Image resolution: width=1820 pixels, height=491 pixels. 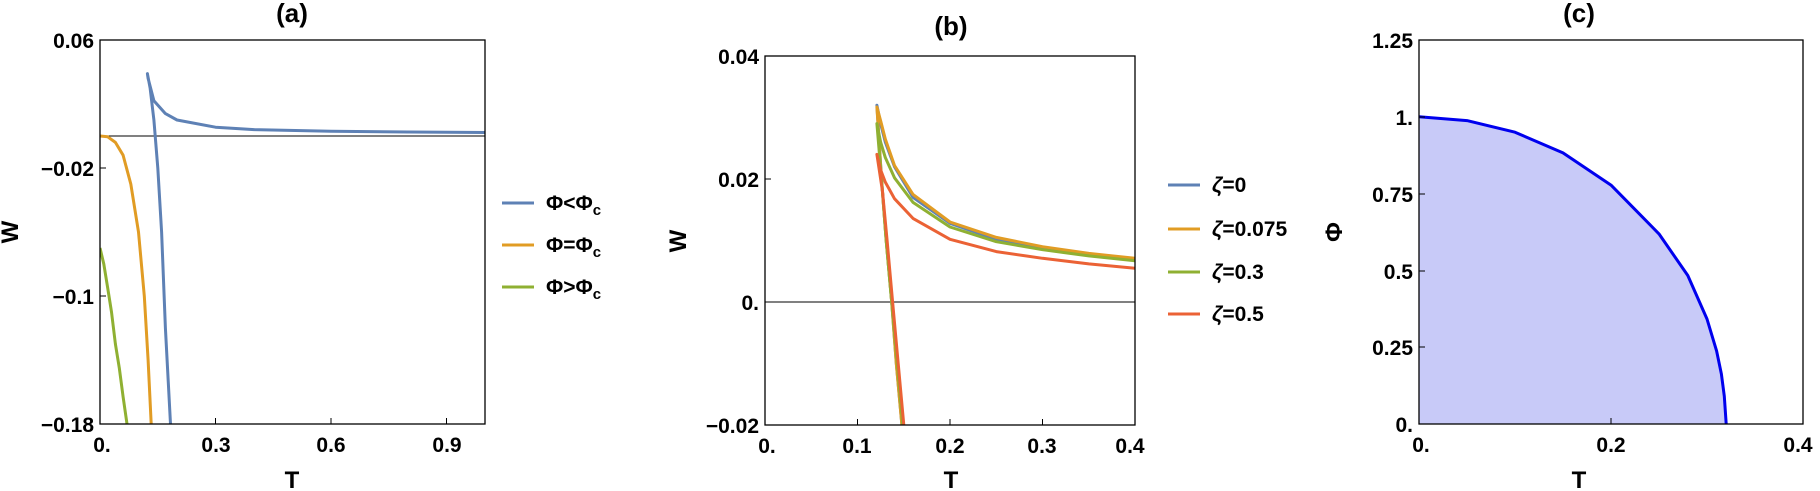 I want to click on legend-entry-zeta: ζ=0, so click(x=1229, y=185).